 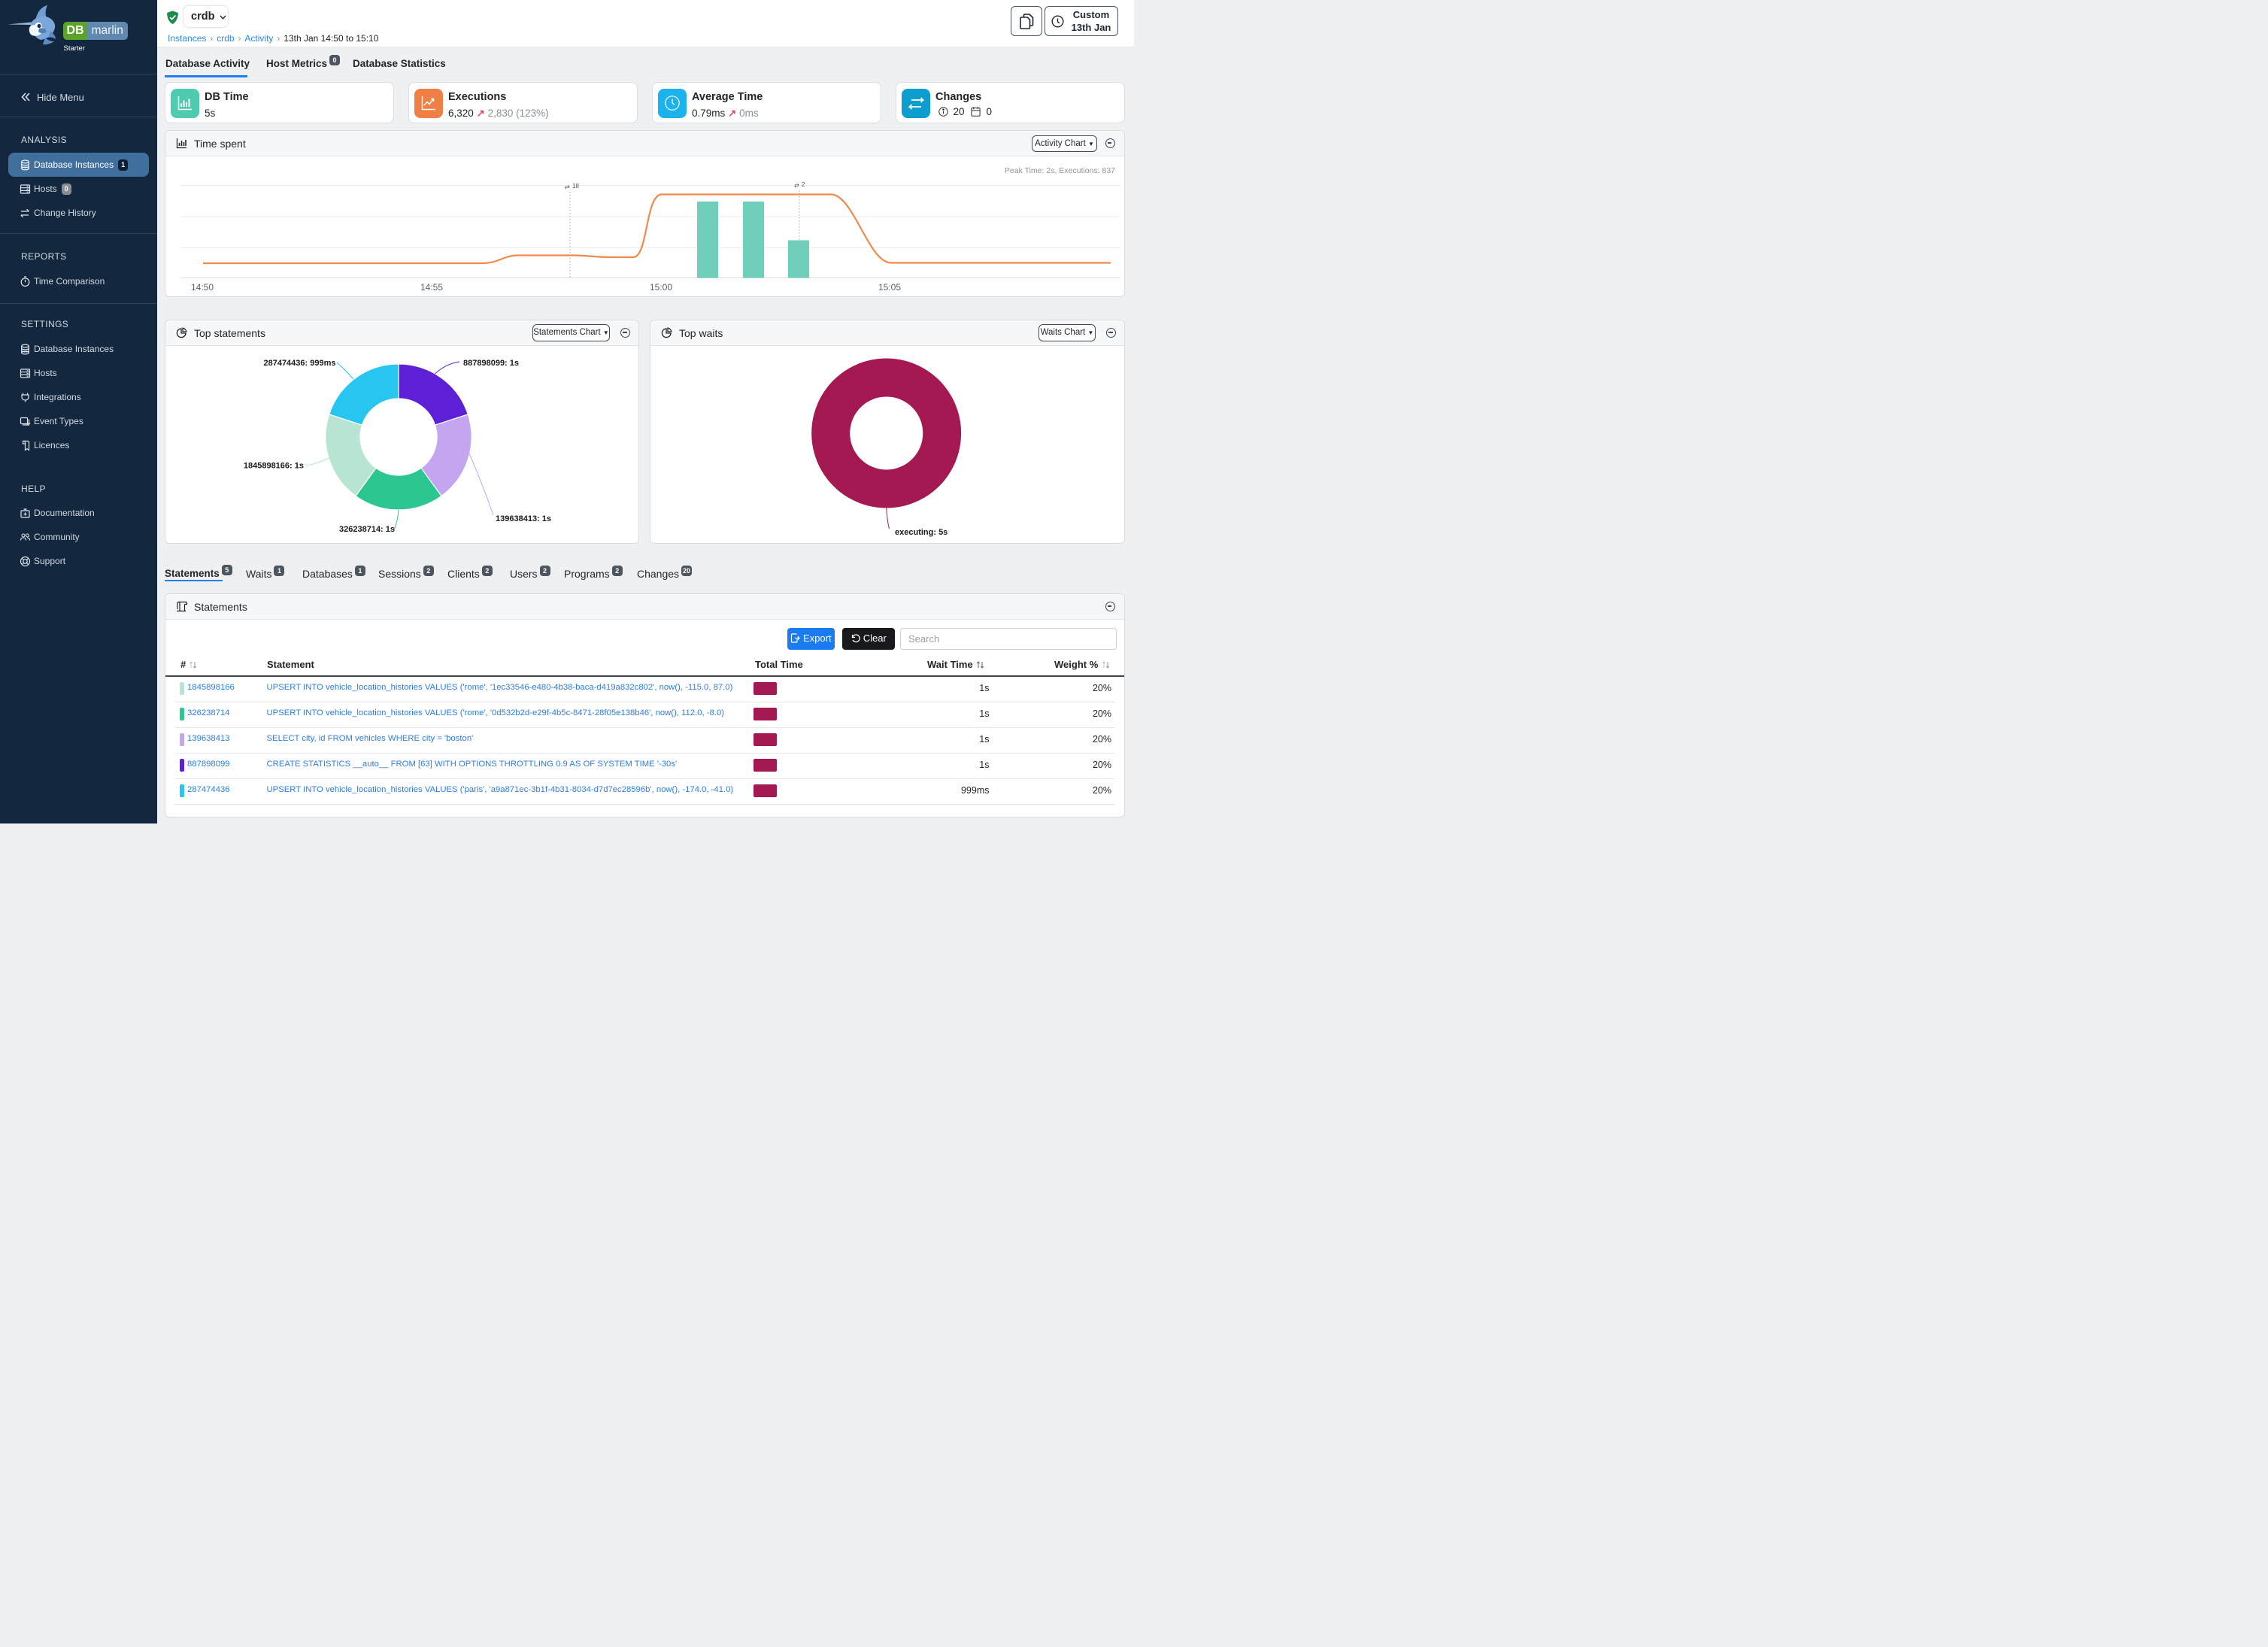 What do you see at coordinates (299, 363) in the screenshot?
I see `svg-text: 287474436: 999ms` at bounding box center [299, 363].